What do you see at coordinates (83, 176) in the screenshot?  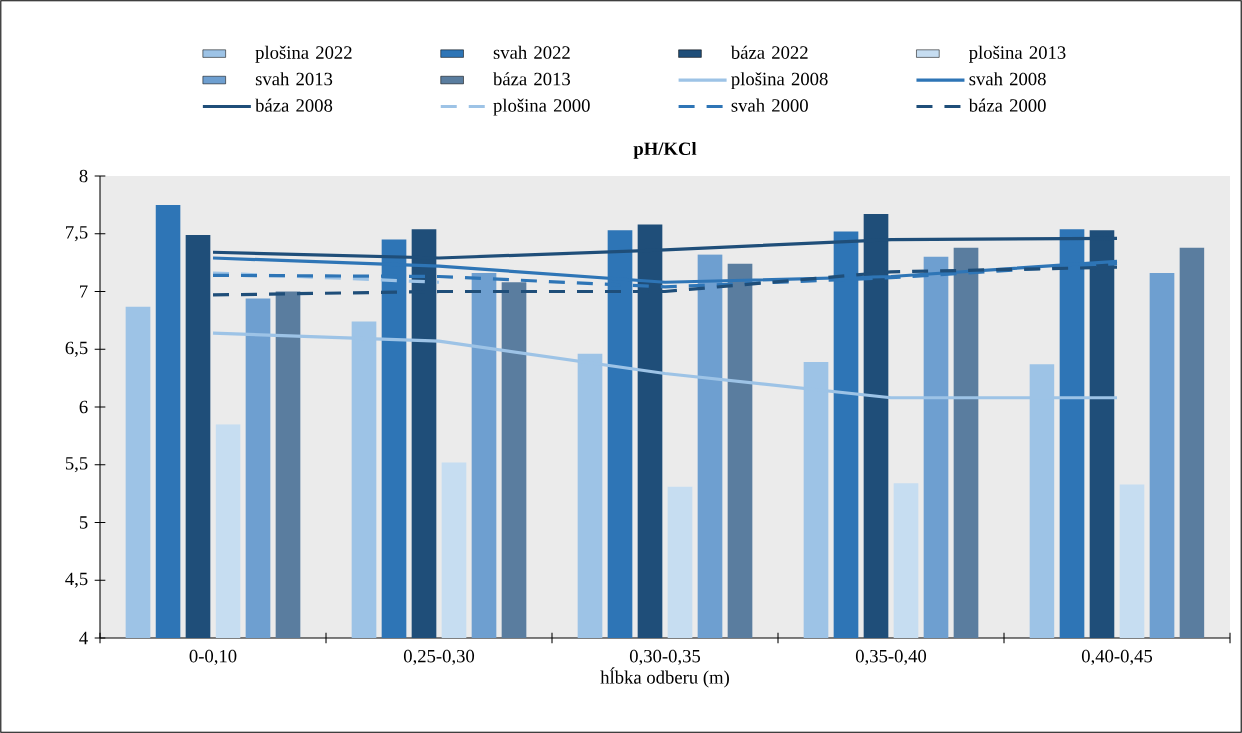 I see `y-tick-label: 8` at bounding box center [83, 176].